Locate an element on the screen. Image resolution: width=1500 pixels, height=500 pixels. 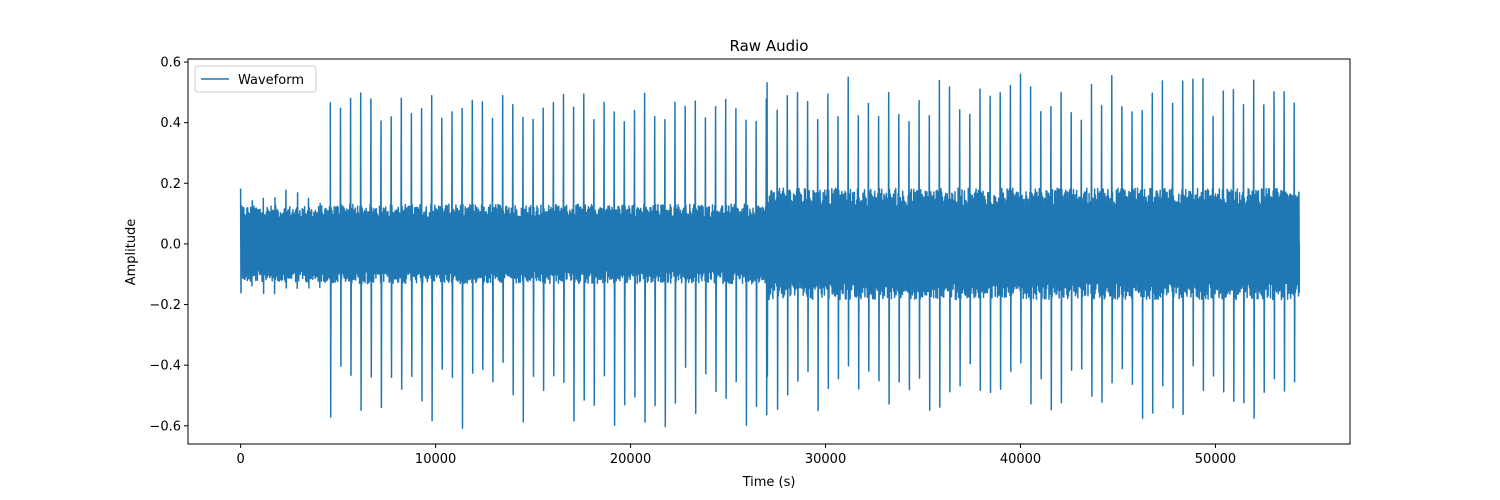
x-tick-label: 10000 is located at coordinates (435, 459).